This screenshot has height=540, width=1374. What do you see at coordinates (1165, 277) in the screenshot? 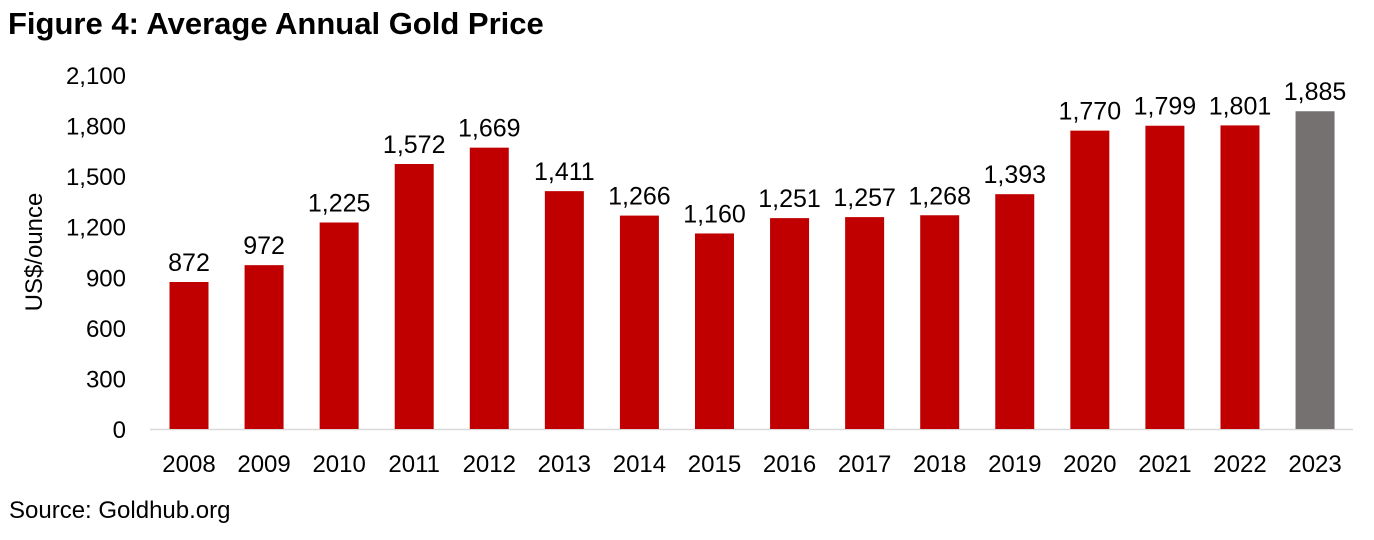
I see `bar-2021` at bounding box center [1165, 277].